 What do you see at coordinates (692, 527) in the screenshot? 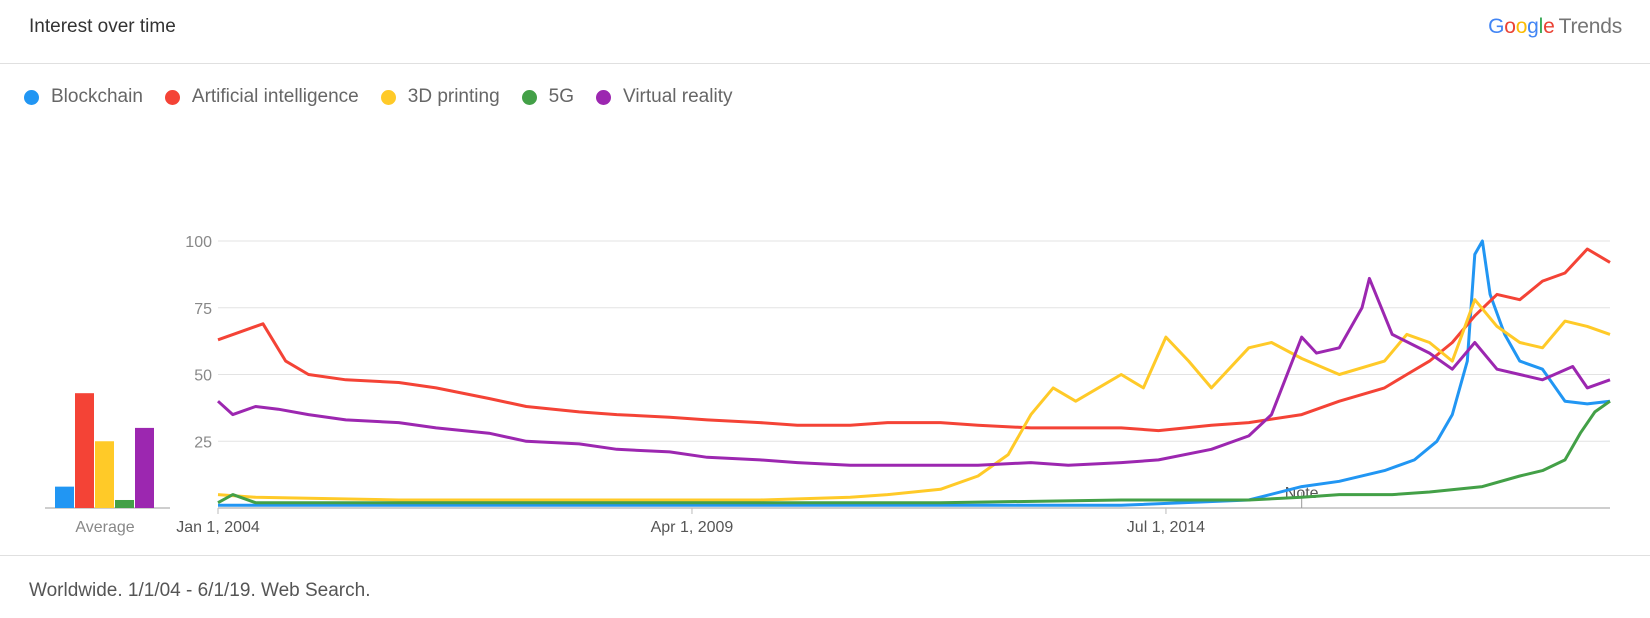
I see `x-tick-label: Apr 1, 2009` at bounding box center [692, 527].